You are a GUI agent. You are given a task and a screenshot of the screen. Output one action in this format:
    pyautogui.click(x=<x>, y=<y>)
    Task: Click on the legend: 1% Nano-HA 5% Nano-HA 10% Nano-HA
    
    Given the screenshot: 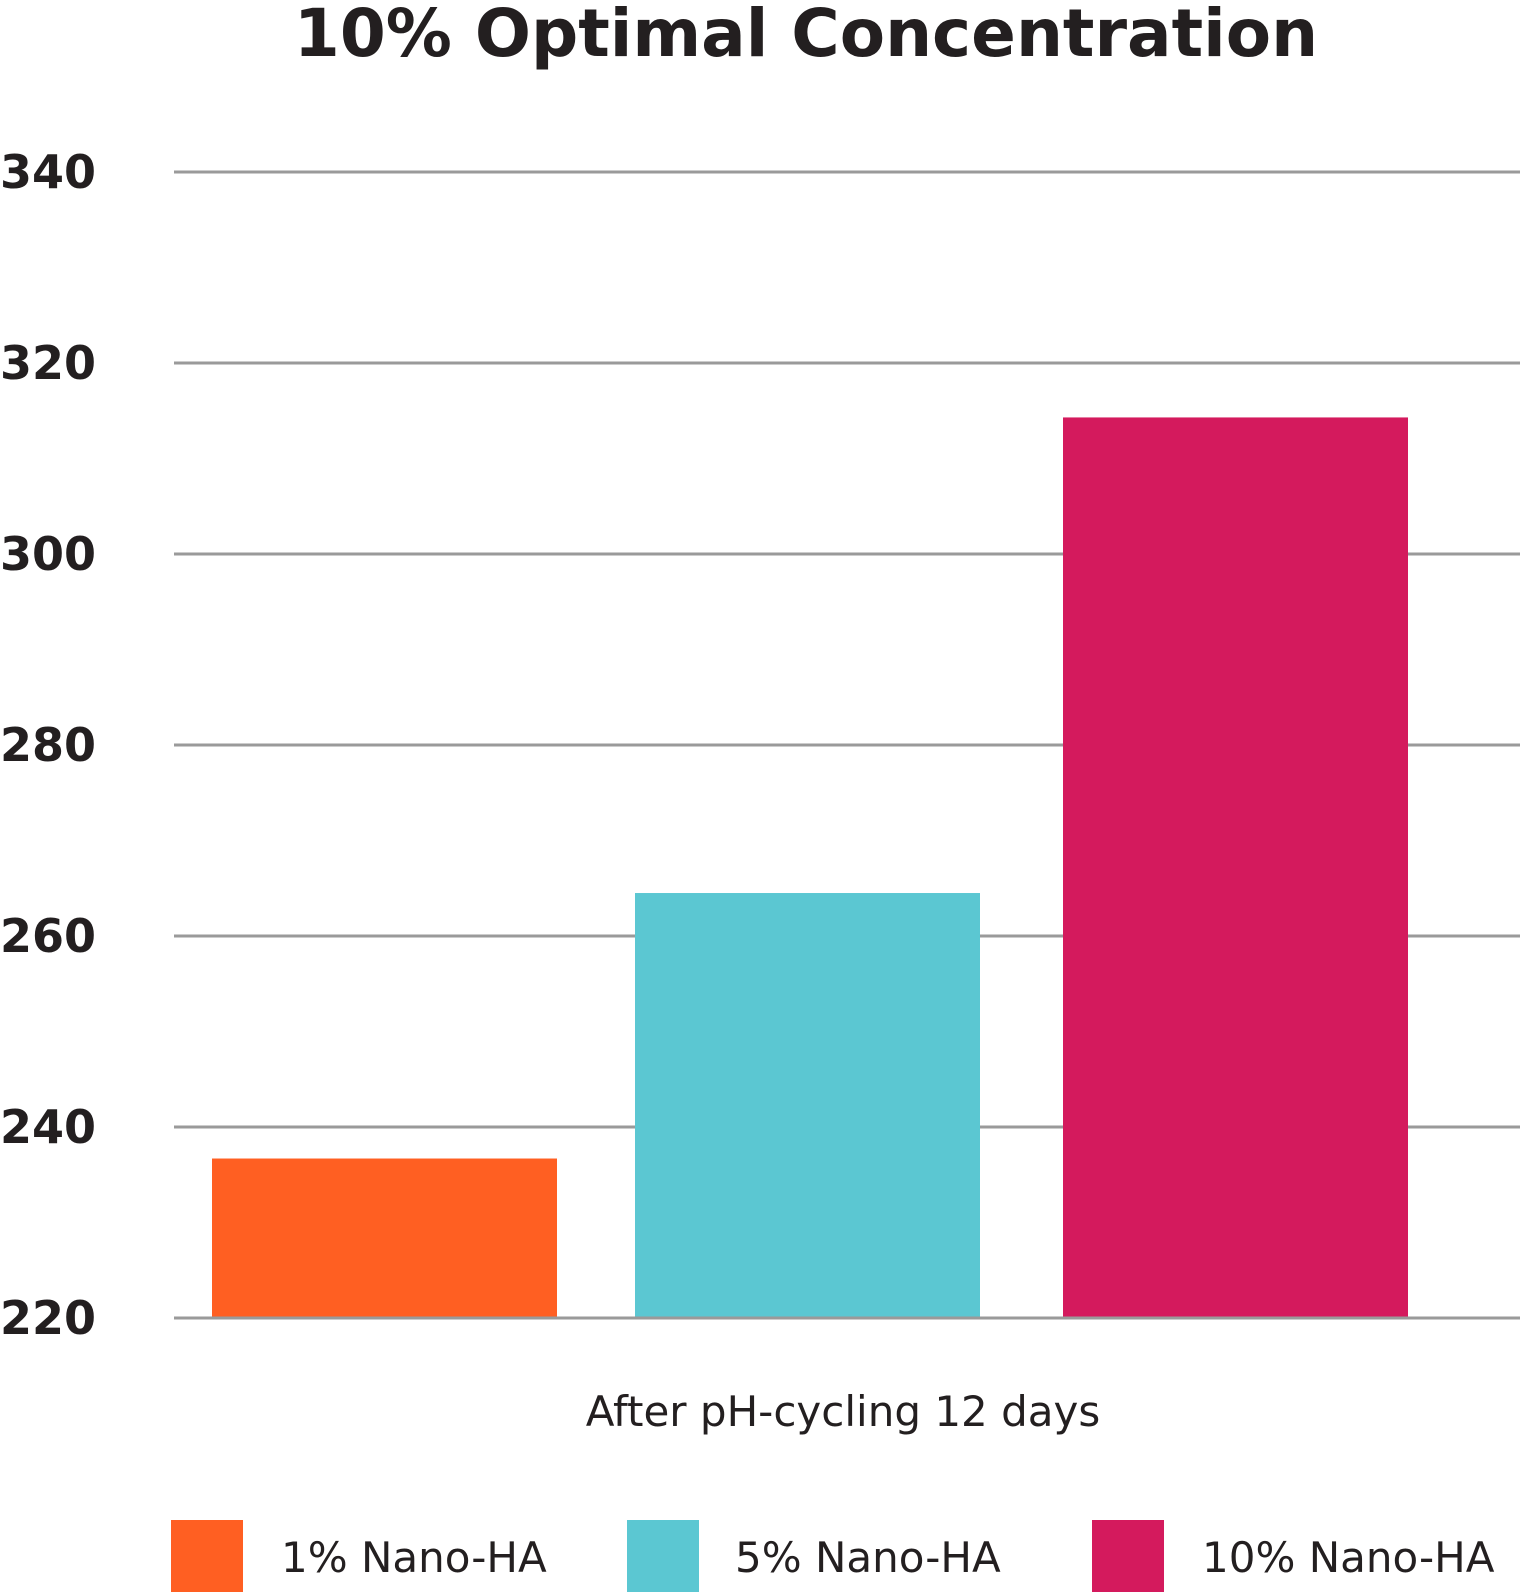 What is the action you would take?
    pyautogui.click(x=833, y=1556)
    